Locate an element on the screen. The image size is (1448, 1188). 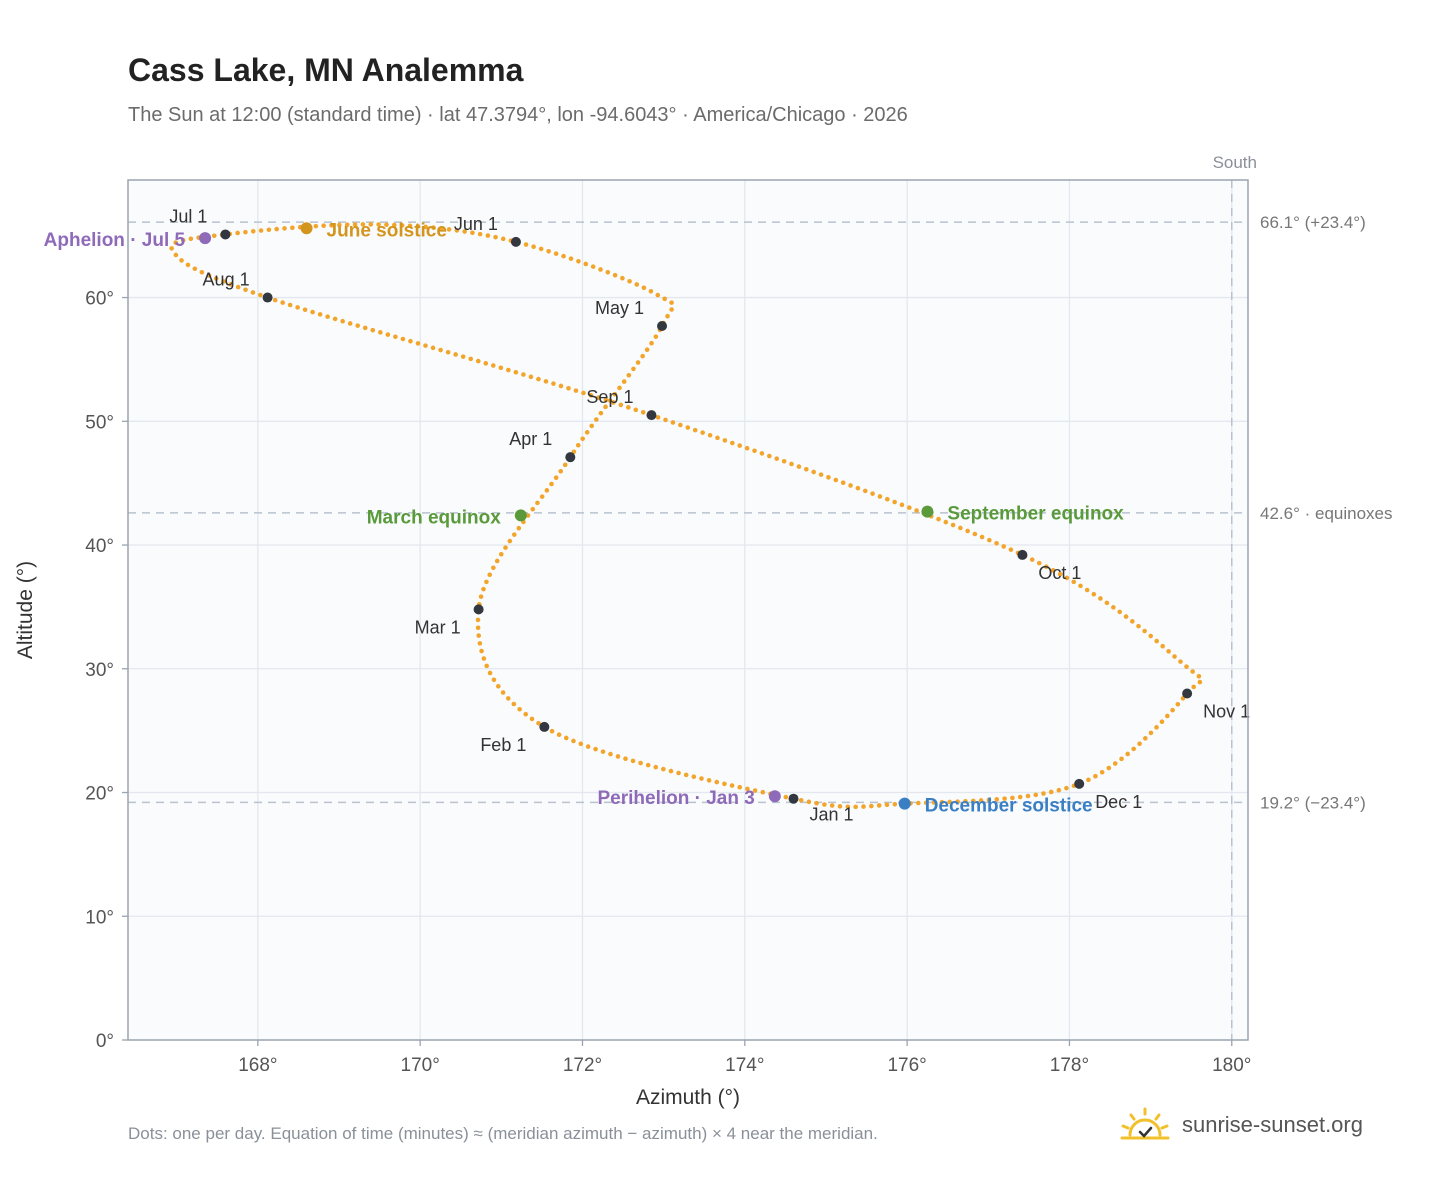
y-tick-label: 0° is located at coordinates (105, 1041).